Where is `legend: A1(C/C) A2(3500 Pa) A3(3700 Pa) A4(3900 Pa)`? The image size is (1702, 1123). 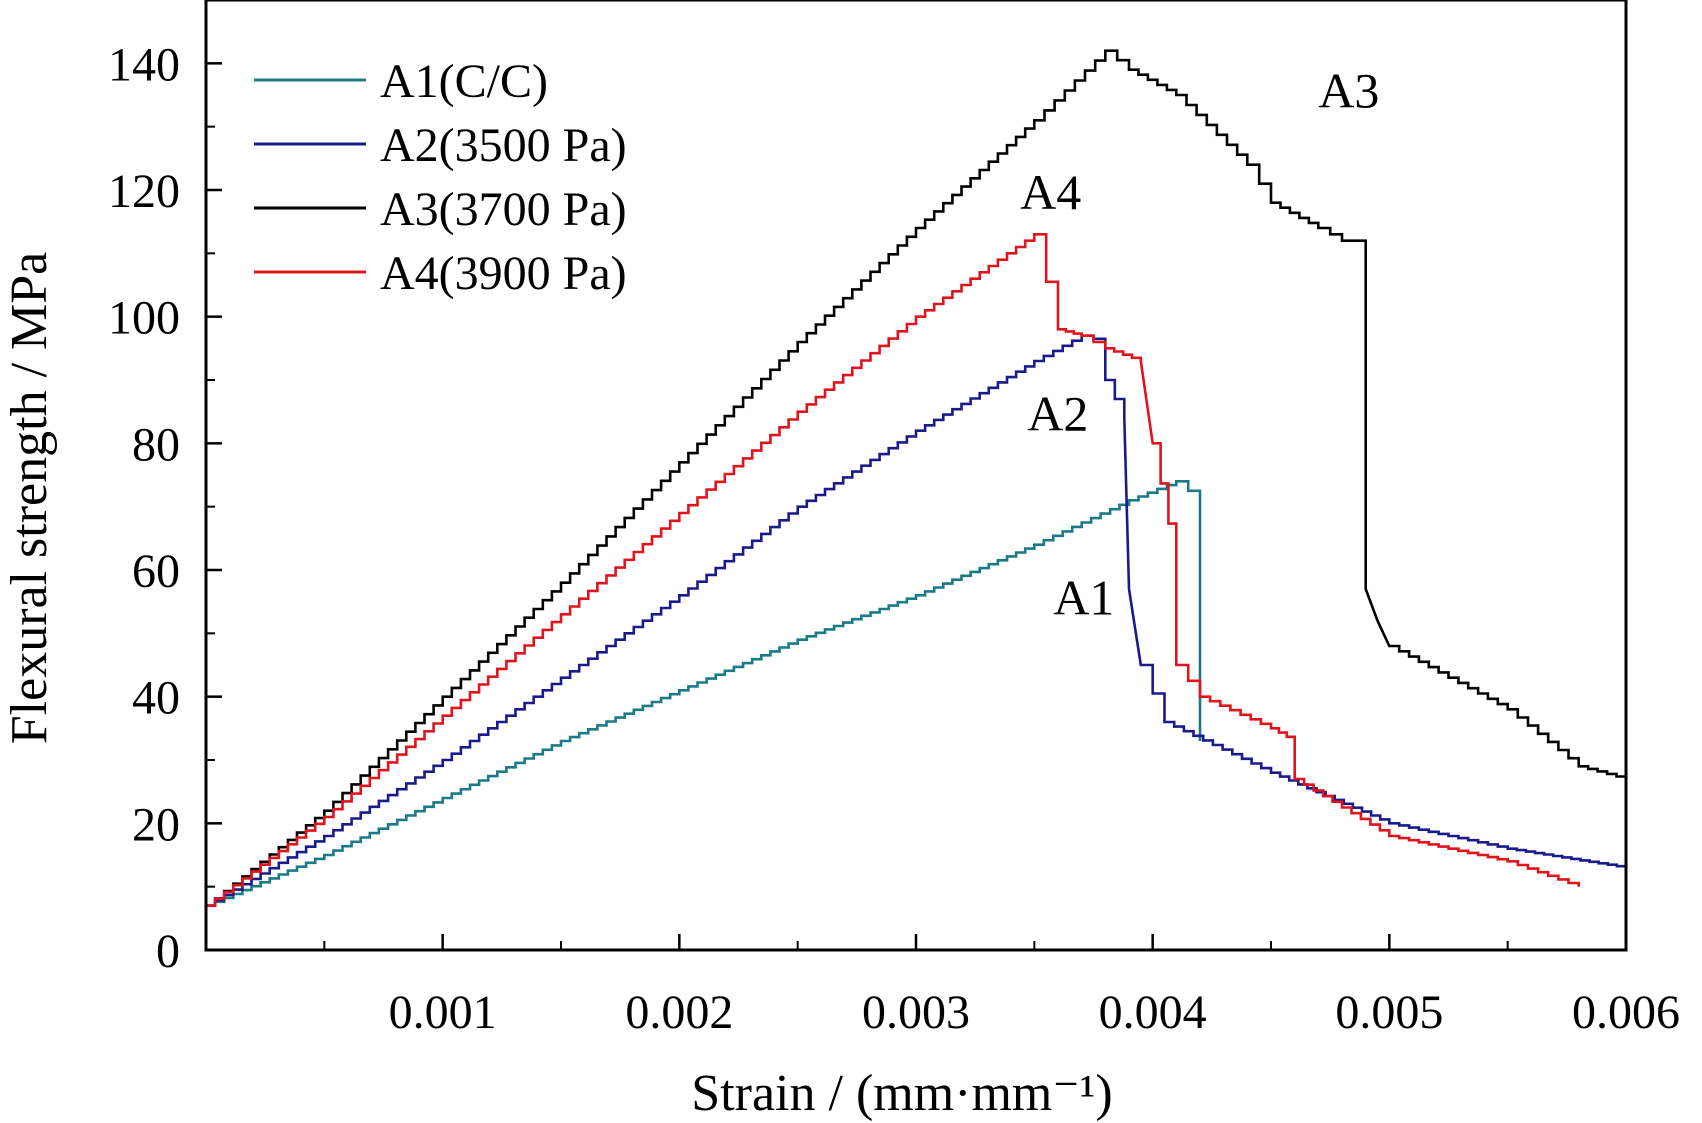 legend: A1(C/C) A2(3500 Pa) A3(3700 Pa) A4(3900 Pa) is located at coordinates (440, 177).